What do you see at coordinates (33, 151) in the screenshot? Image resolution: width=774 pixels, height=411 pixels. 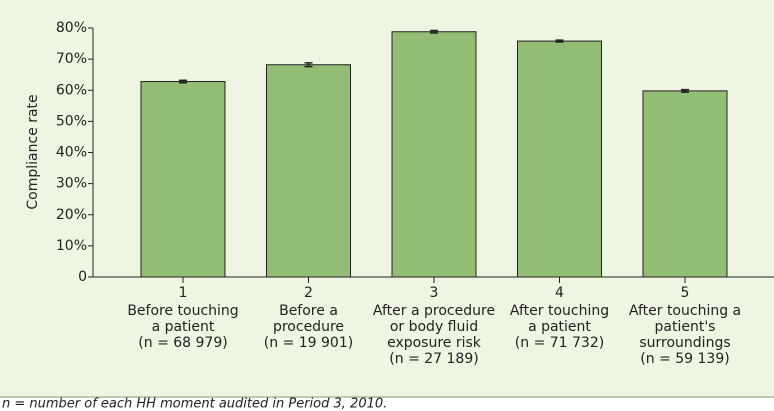 I see `y-axis-label: Compliance rate` at bounding box center [33, 151].